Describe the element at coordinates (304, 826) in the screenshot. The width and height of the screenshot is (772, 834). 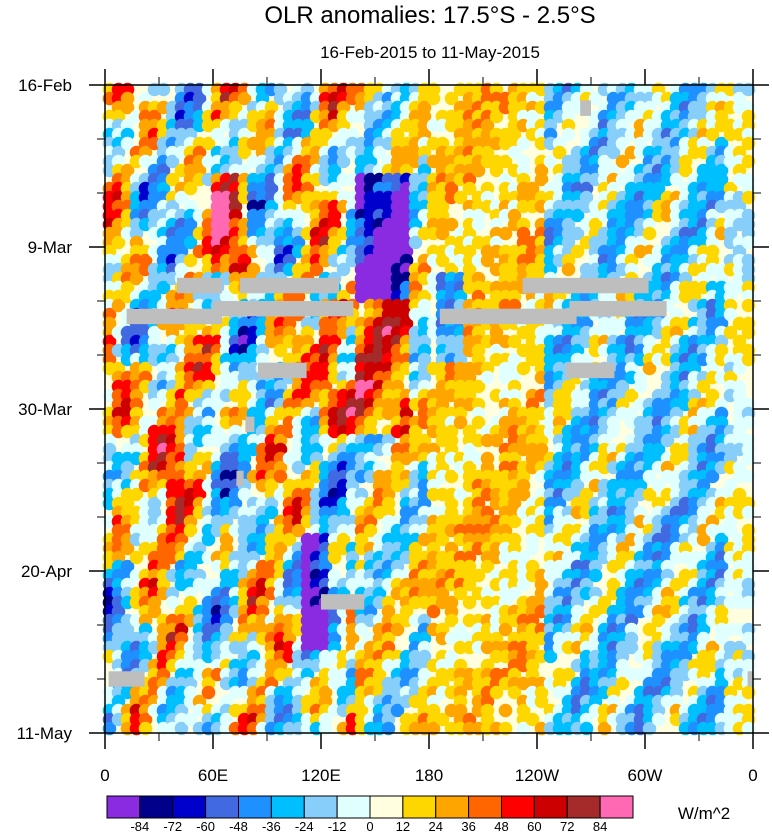
I see `colorbar-label: -24` at that location.